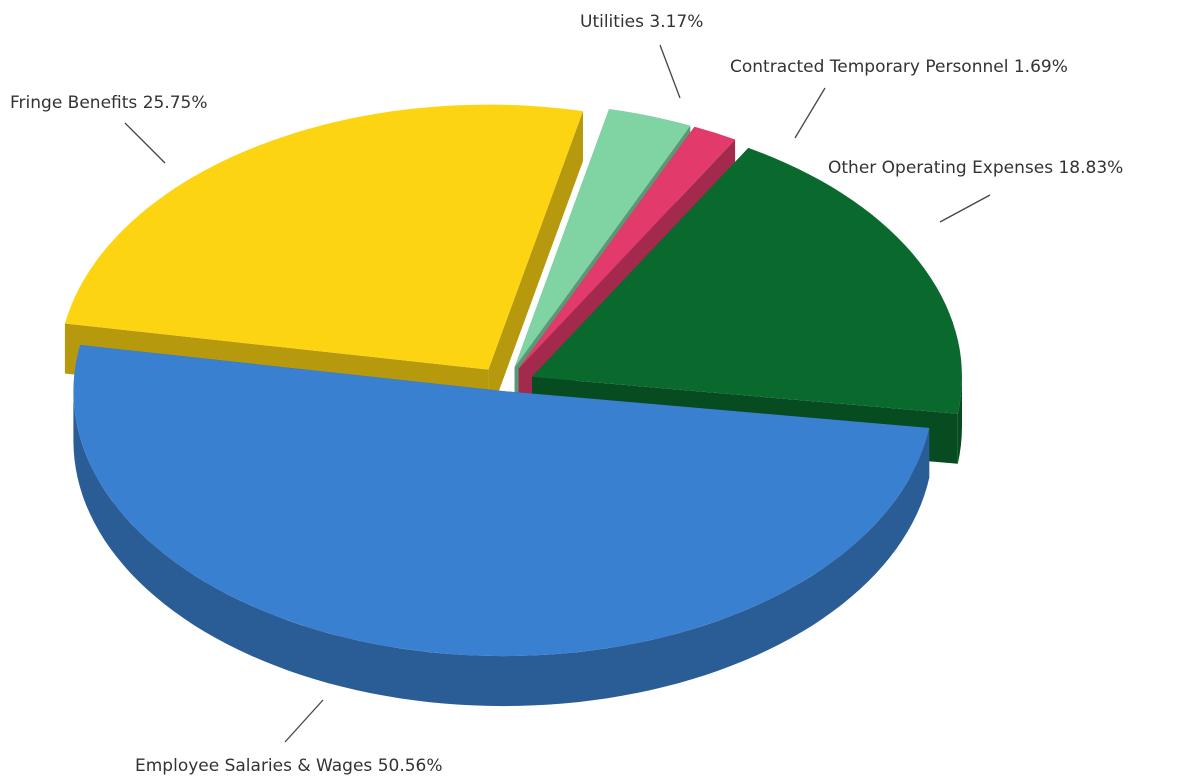 This screenshot has height=784, width=1179. I want to click on category-name: Utilities, so click(612, 22).